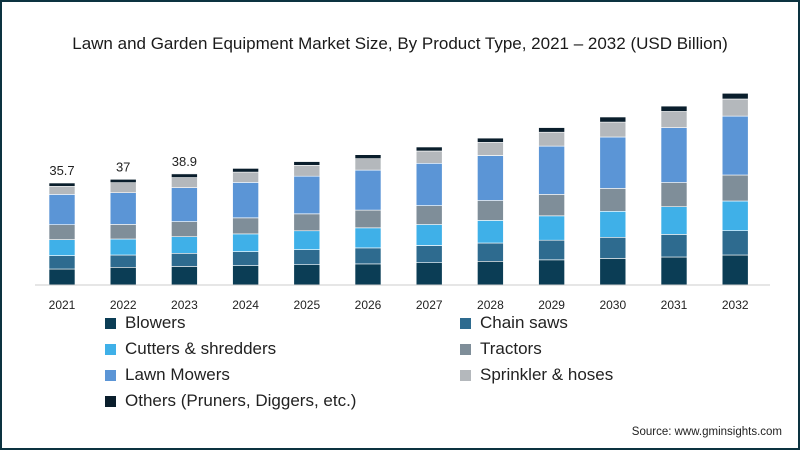 The width and height of the screenshot is (800, 450). Describe the element at coordinates (547, 374) in the screenshot. I see `legend-label: Sprinkler & hoses` at that location.